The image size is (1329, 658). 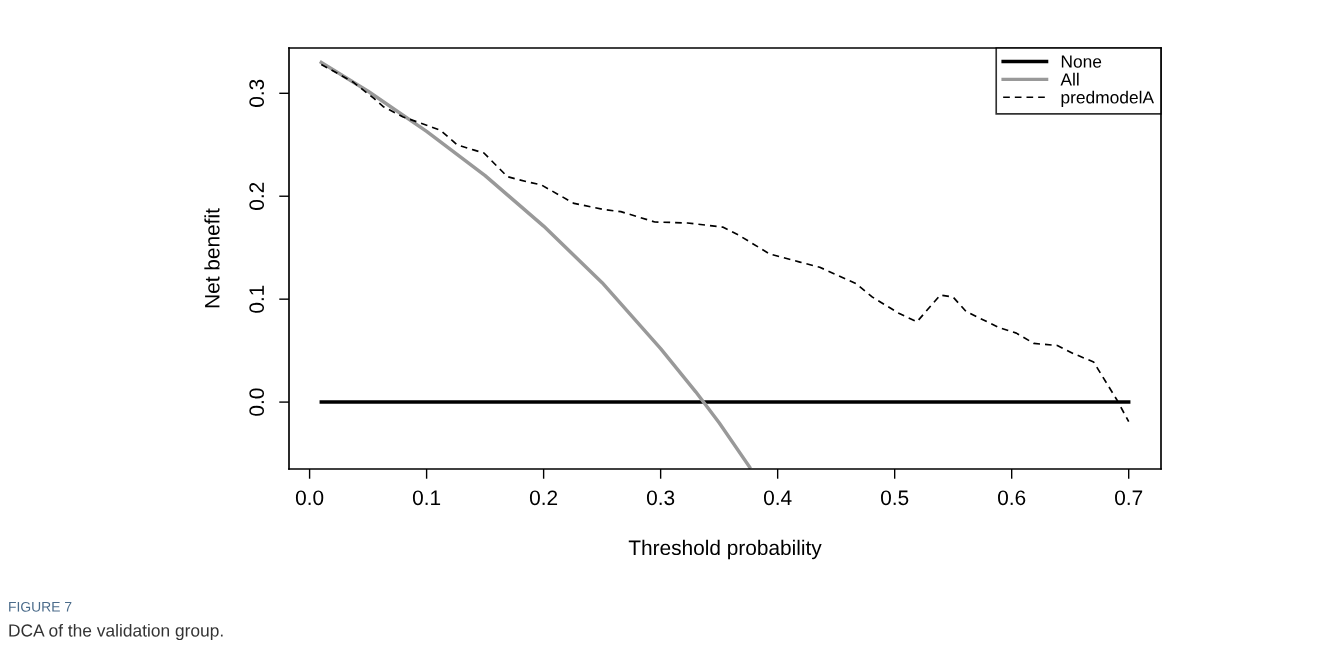 What do you see at coordinates (1081, 61) in the screenshot?
I see `legend-label: None` at bounding box center [1081, 61].